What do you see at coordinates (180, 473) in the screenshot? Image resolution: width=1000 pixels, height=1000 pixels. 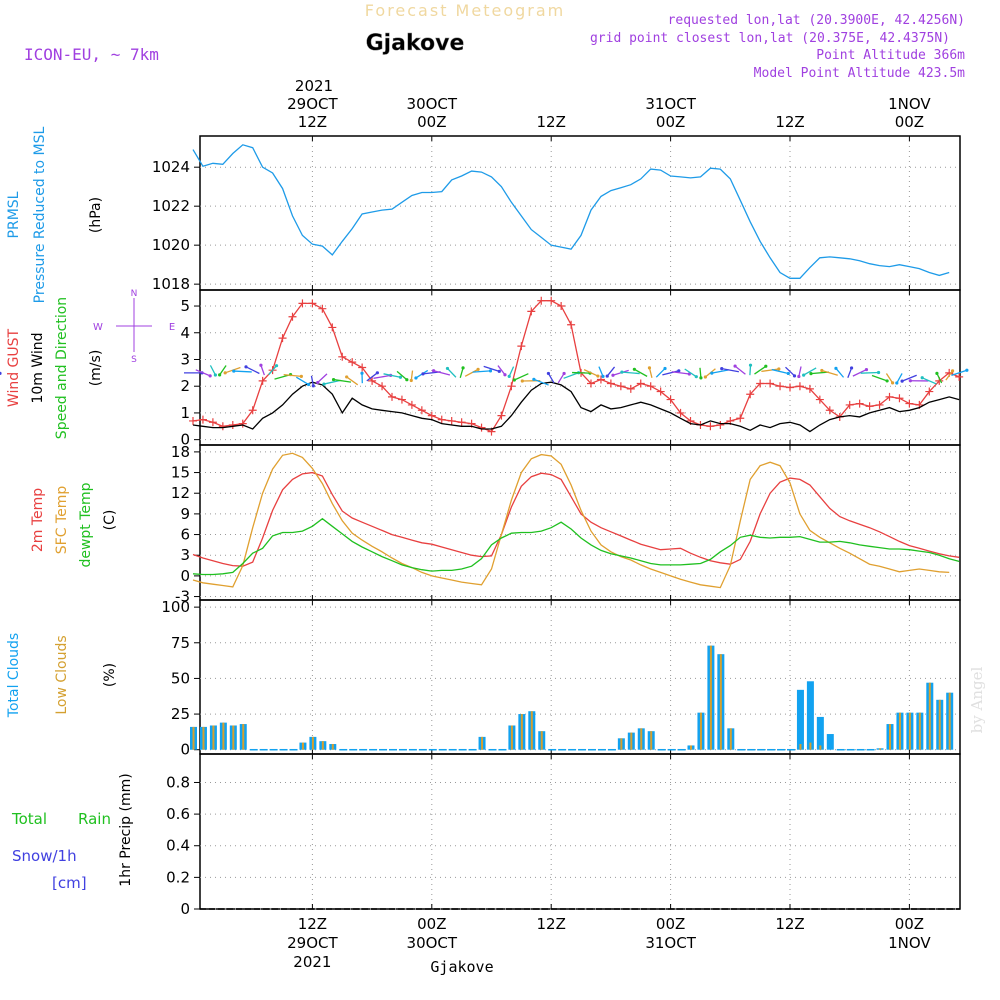 I see `y-tick-label: 15` at bounding box center [180, 473].